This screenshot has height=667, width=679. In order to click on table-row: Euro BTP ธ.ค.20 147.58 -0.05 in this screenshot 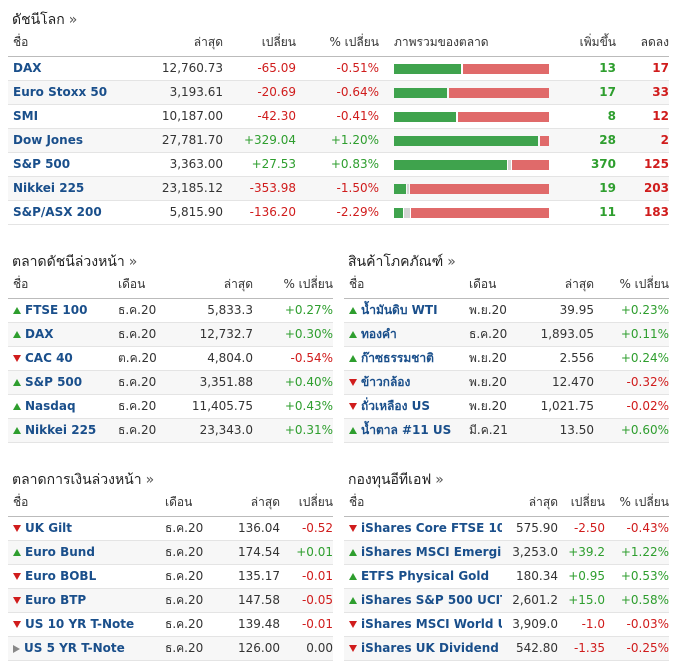, I will do `click(170, 600)`.